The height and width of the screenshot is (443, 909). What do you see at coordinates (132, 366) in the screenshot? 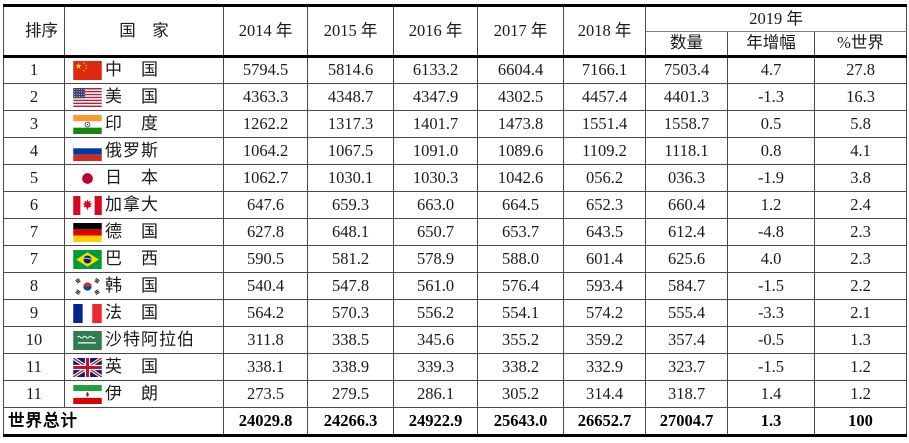
I see `country-name: 英 国` at bounding box center [132, 366].